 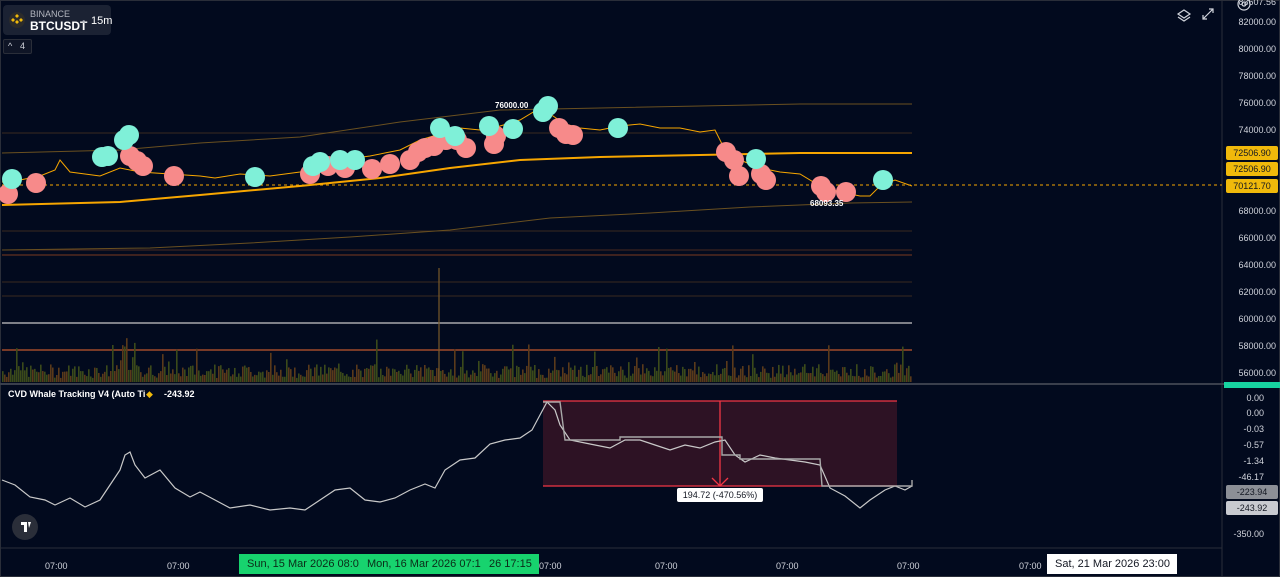 What do you see at coordinates (17, 46) in the screenshot?
I see `indicators-collapse-button: ^ 4` at bounding box center [17, 46].